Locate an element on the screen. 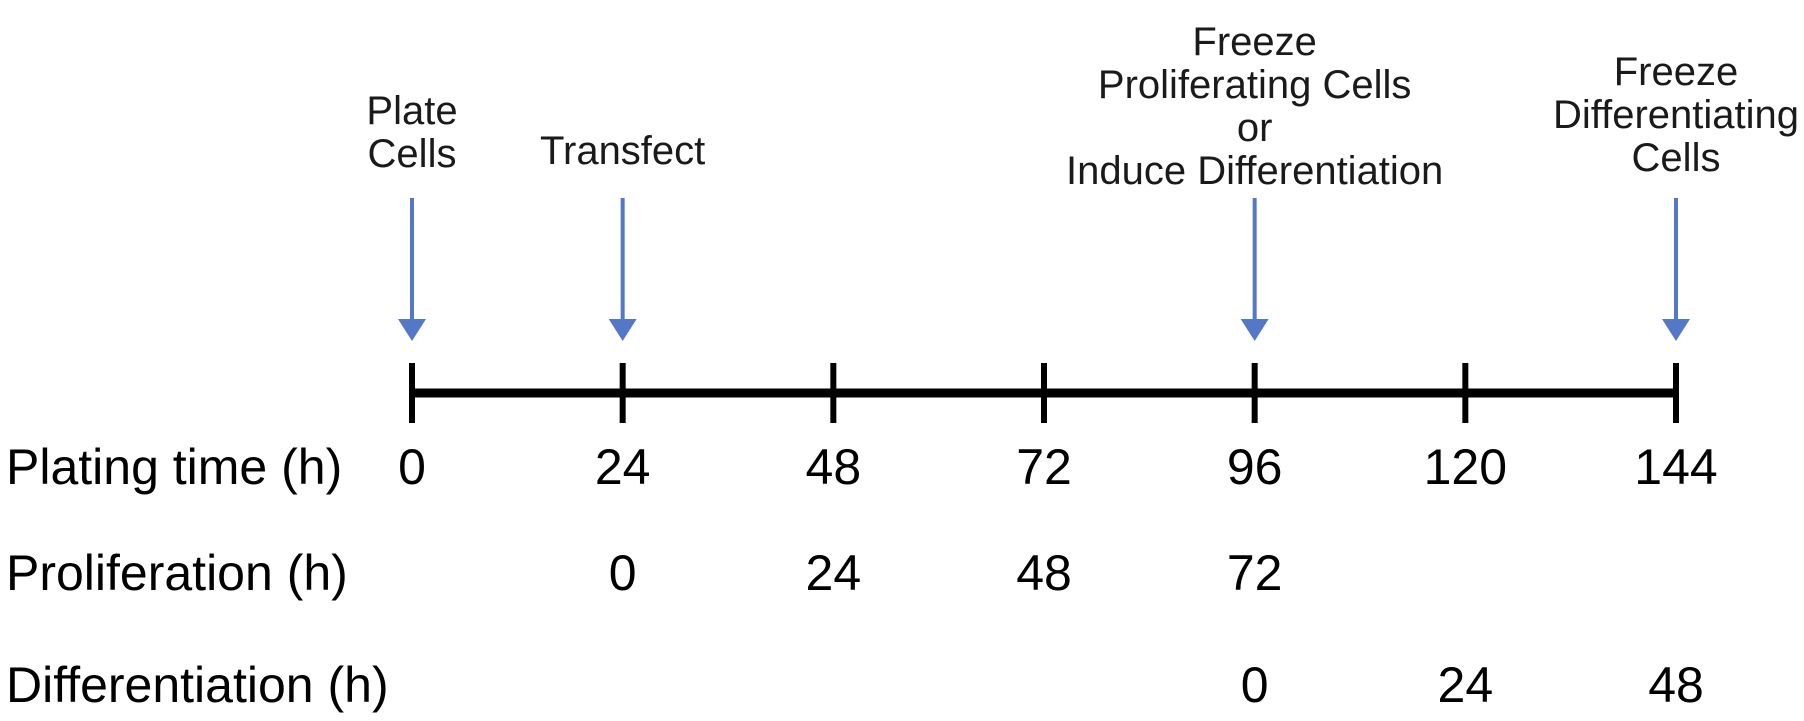 This screenshot has height=721, width=1804. event-label-line: Induce Differentiation is located at coordinates (1254, 171).